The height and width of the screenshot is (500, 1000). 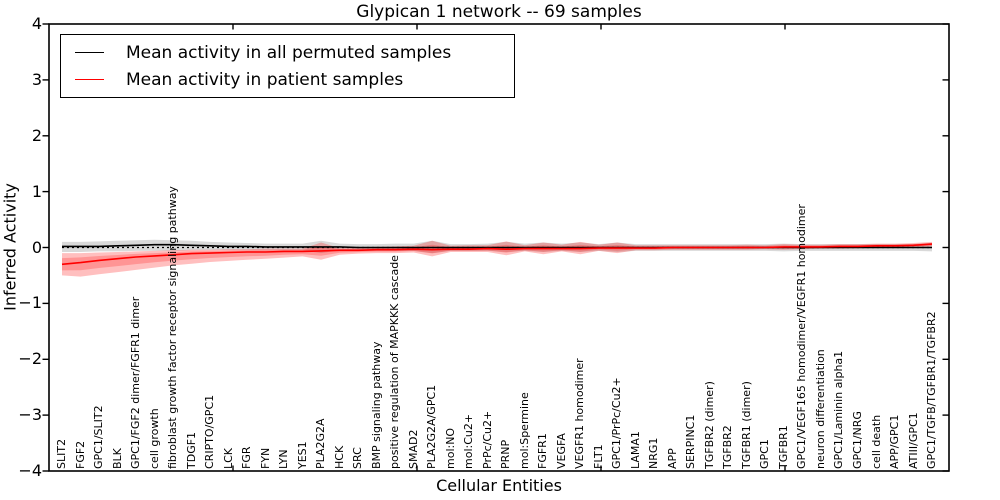 What do you see at coordinates (395, 362) in the screenshot?
I see `x-tick-label: positive regulation of MAPKKK cascade` at bounding box center [395, 362].